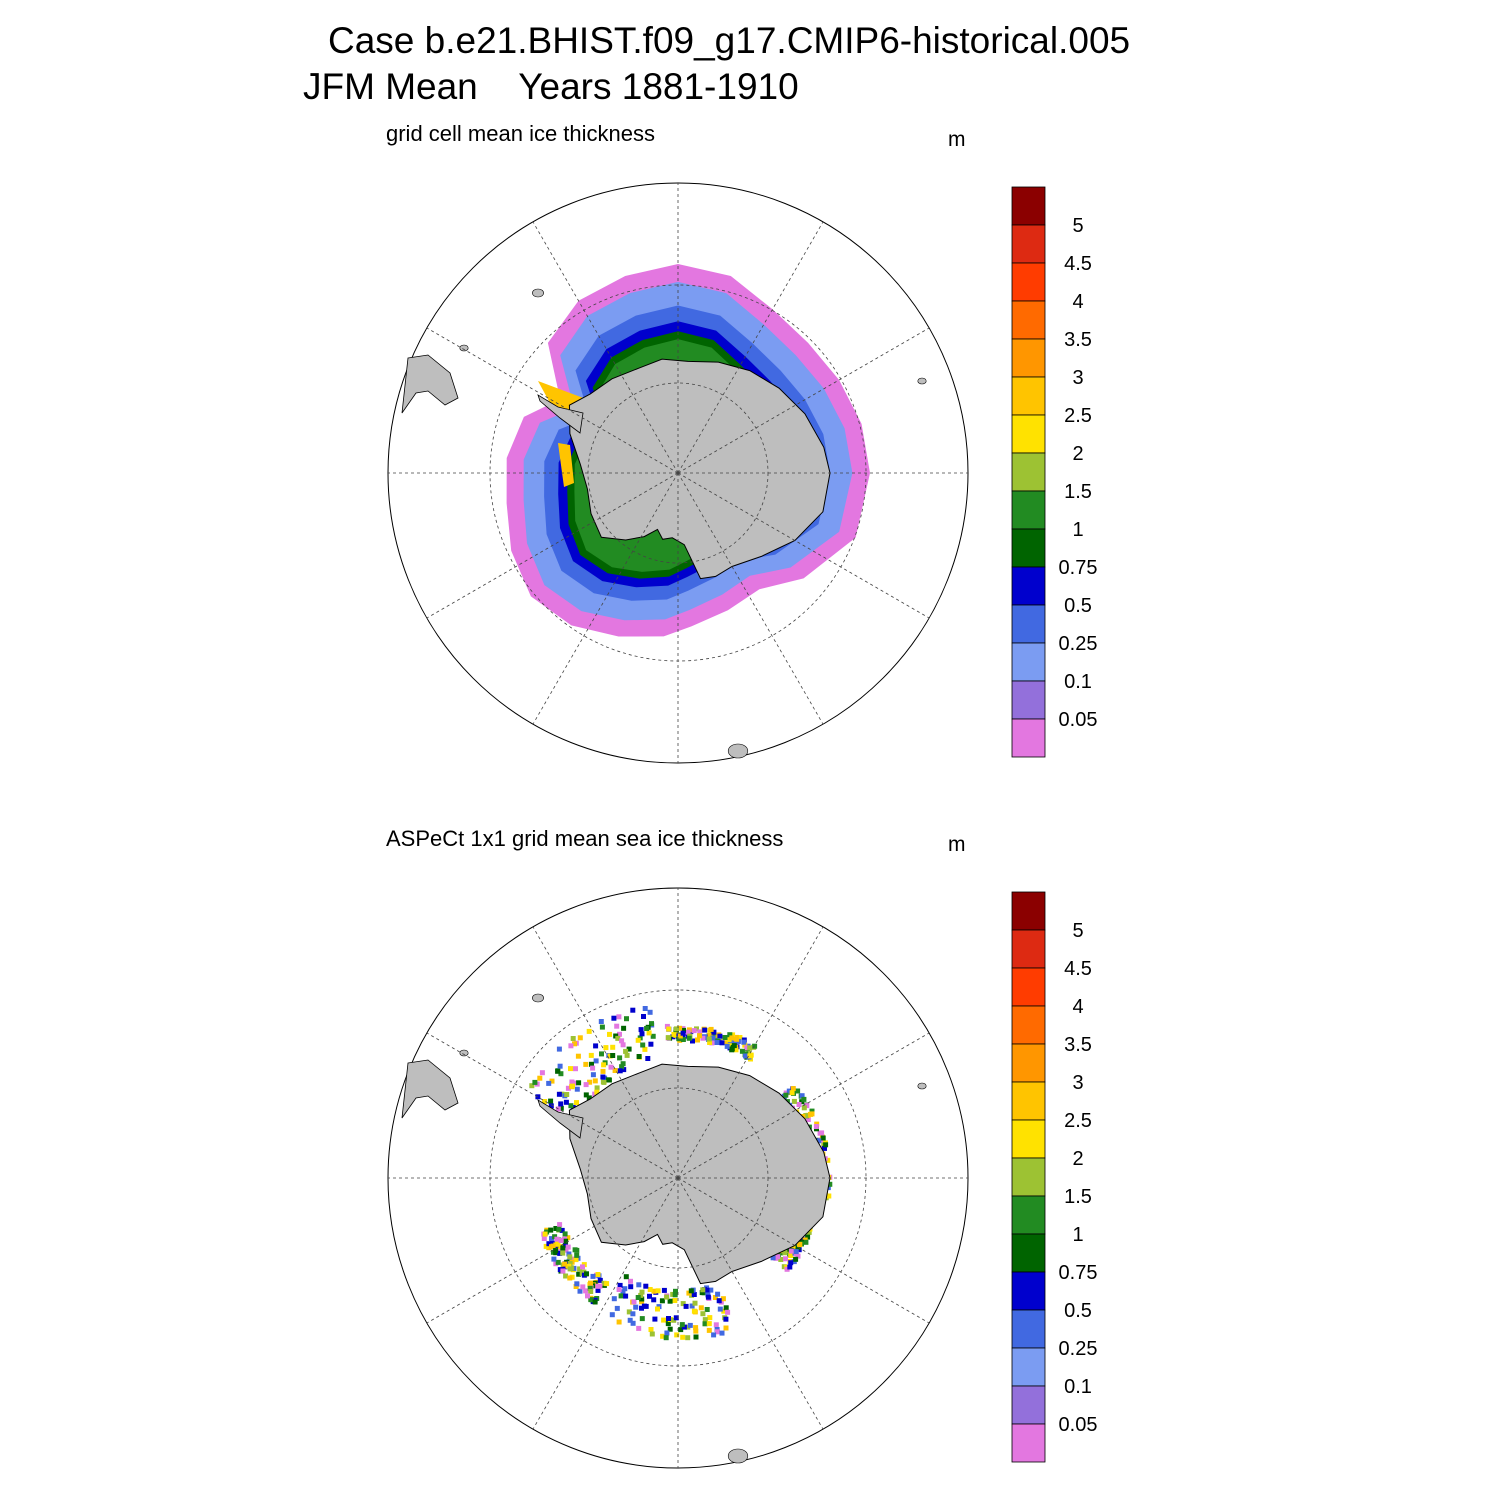  I want to click on colorbar-label-0: 5, so click(1077, 931).